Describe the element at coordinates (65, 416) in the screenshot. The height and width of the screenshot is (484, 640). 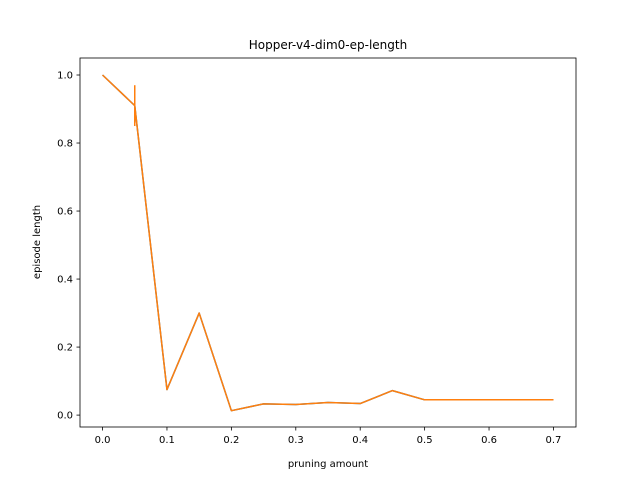
I see `y-tick-label: 0.0` at that location.